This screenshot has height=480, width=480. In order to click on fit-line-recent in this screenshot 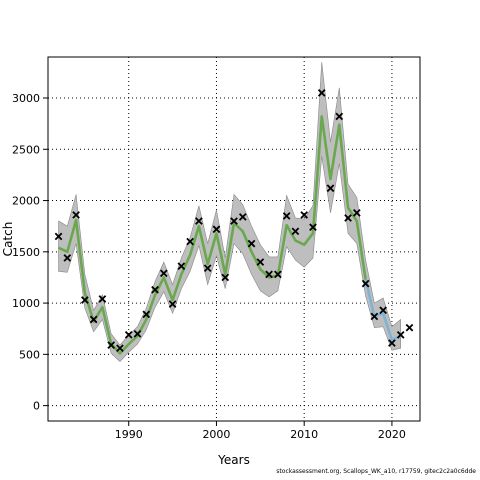, I will do `click(383, 310)`.